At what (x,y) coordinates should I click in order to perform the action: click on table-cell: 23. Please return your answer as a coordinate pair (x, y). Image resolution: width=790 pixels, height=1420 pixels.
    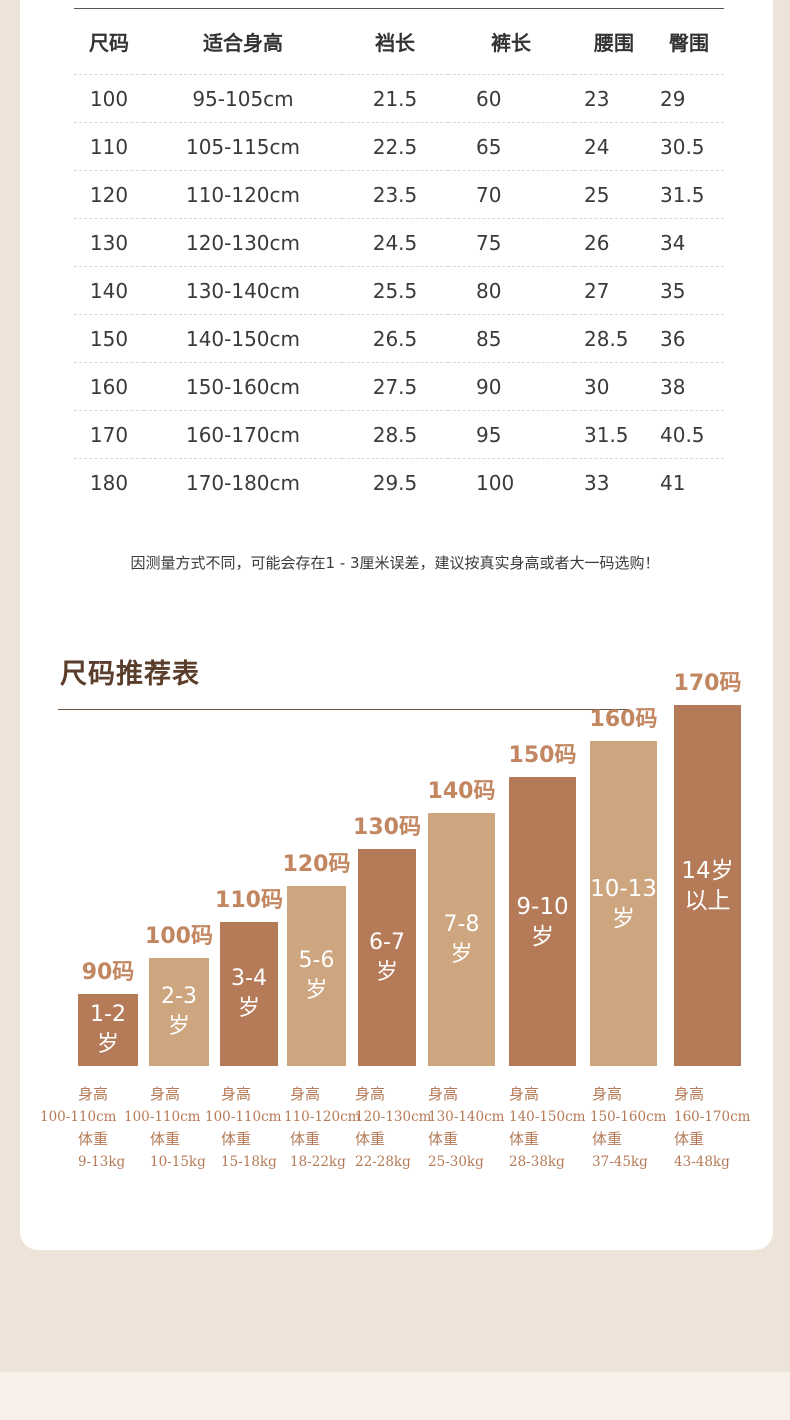
    Looking at the image, I should click on (614, 98).